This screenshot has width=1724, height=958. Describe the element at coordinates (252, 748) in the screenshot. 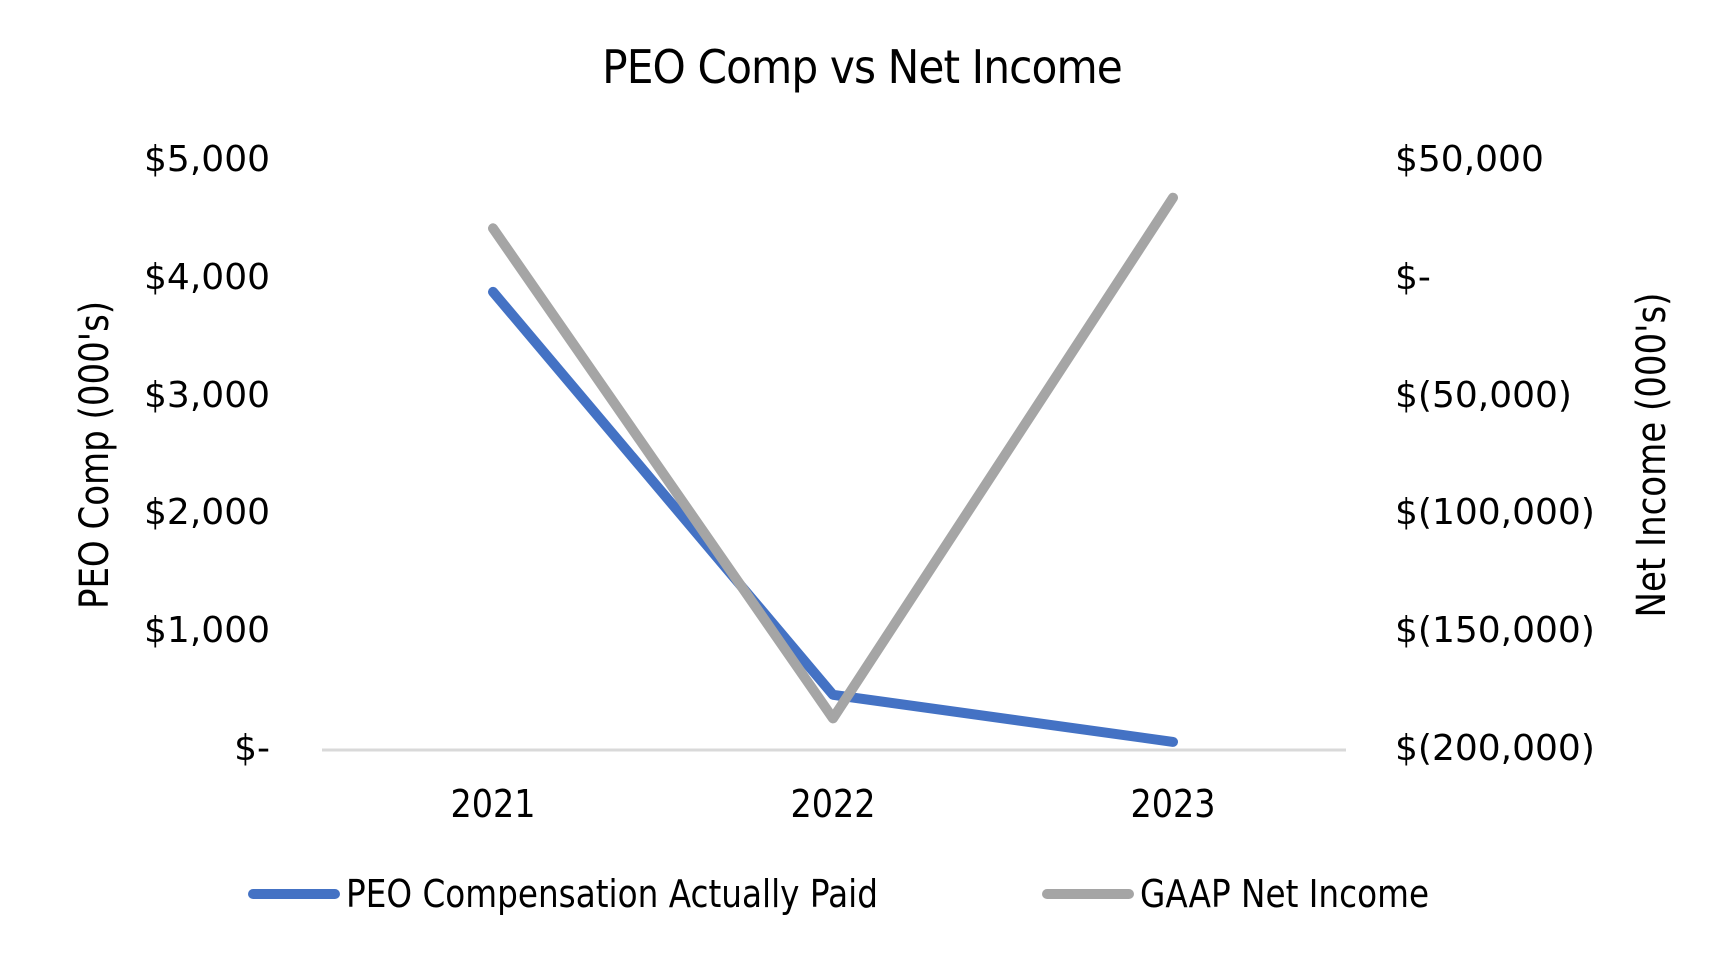

I see `left-tick: $-` at that location.